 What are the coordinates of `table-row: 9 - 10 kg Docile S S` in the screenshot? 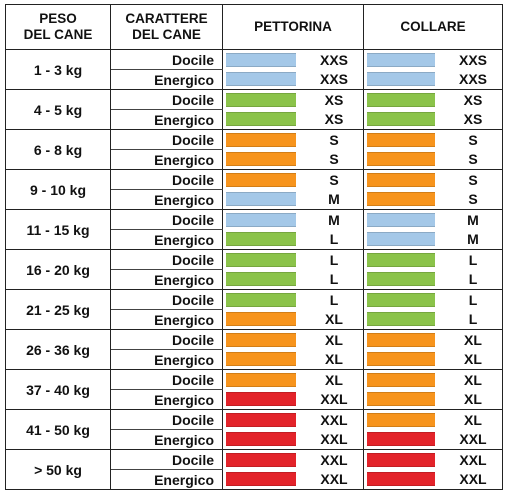 It's located at (254, 189).